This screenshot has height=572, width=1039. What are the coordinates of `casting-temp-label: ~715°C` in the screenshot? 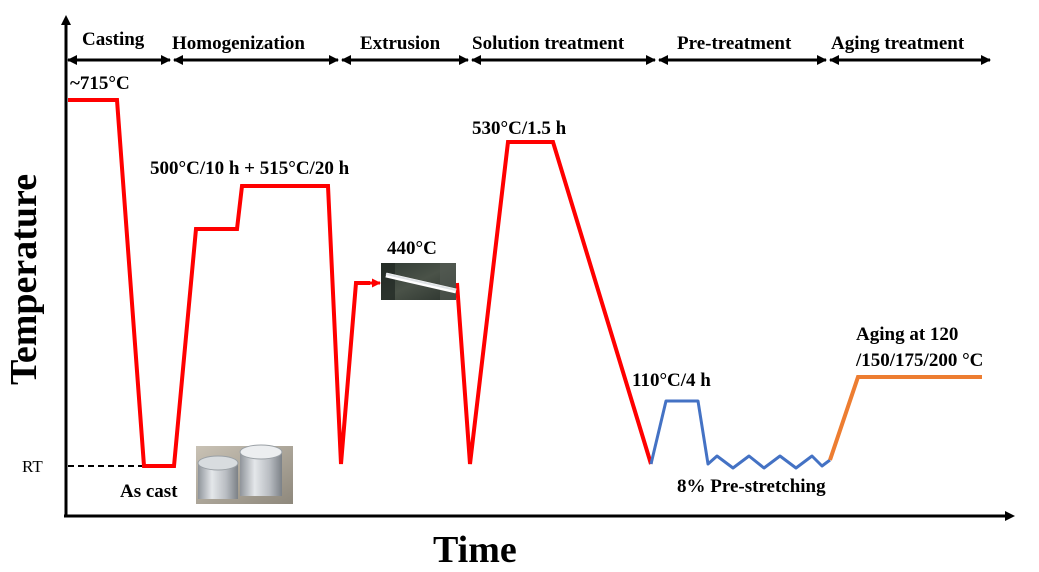 It's located at (100, 83).